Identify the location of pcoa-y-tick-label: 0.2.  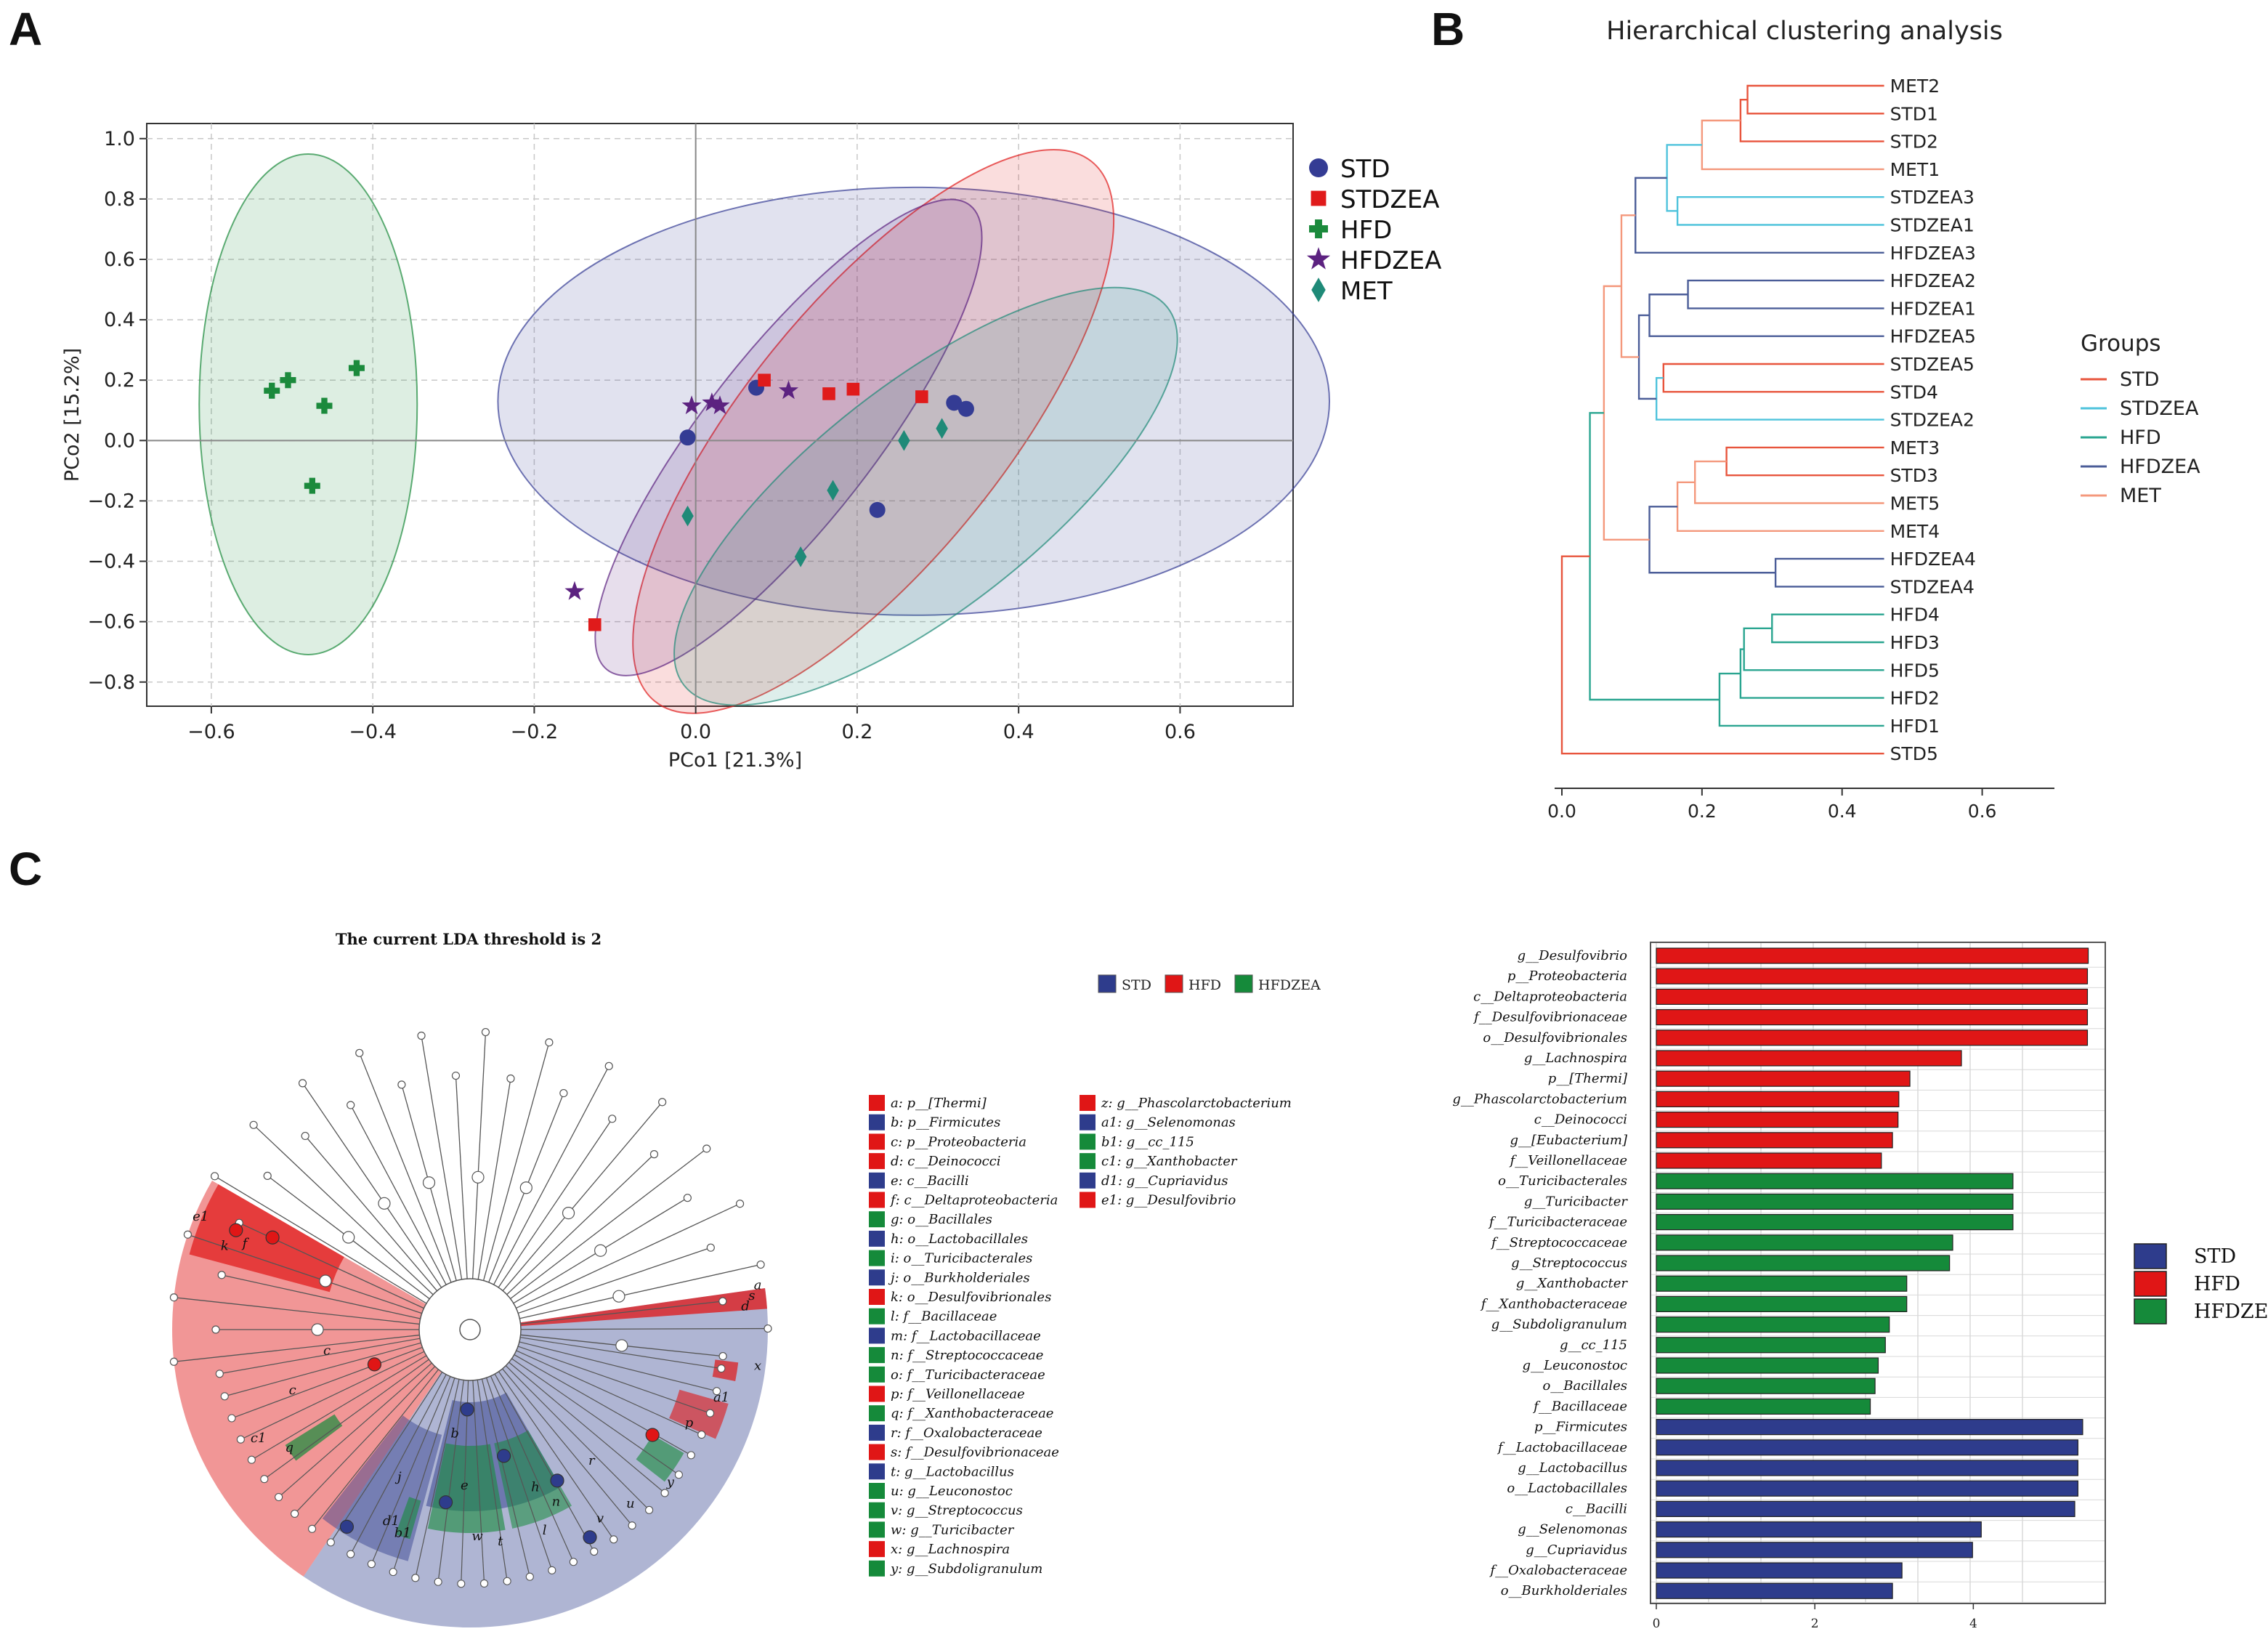
(119, 380).